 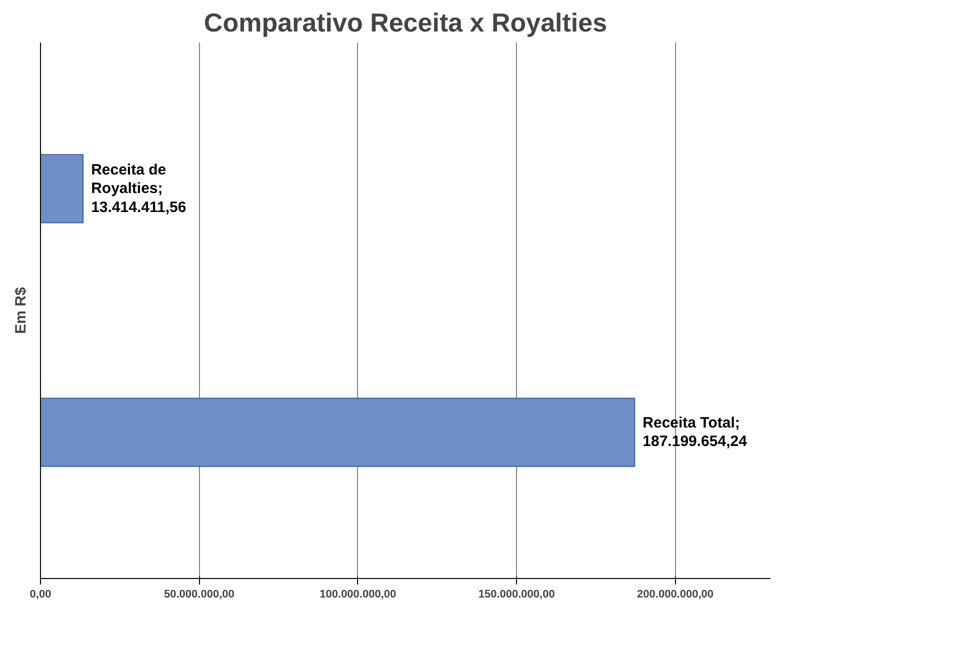 What do you see at coordinates (358, 594) in the screenshot?
I see `x-tick-label: 100.000.000,00` at bounding box center [358, 594].